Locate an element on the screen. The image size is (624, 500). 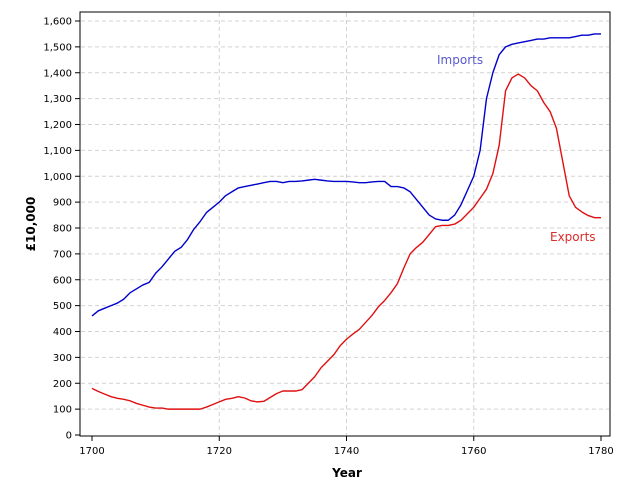
y-tick-label: 500 is located at coordinates (62, 306).